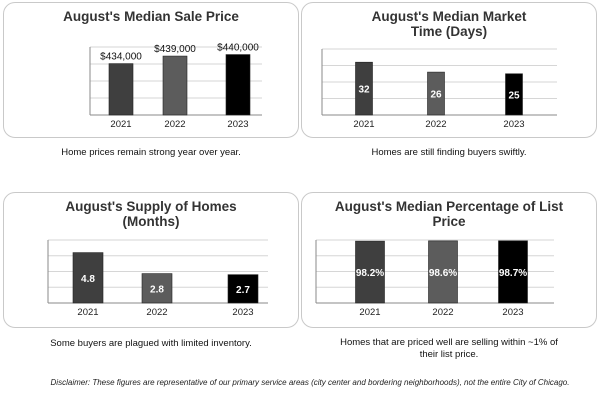 The image size is (600, 400). I want to click on chart-svg: $434,000 2021 $439,000 2022 $440,000 2023, so click(175, 86).